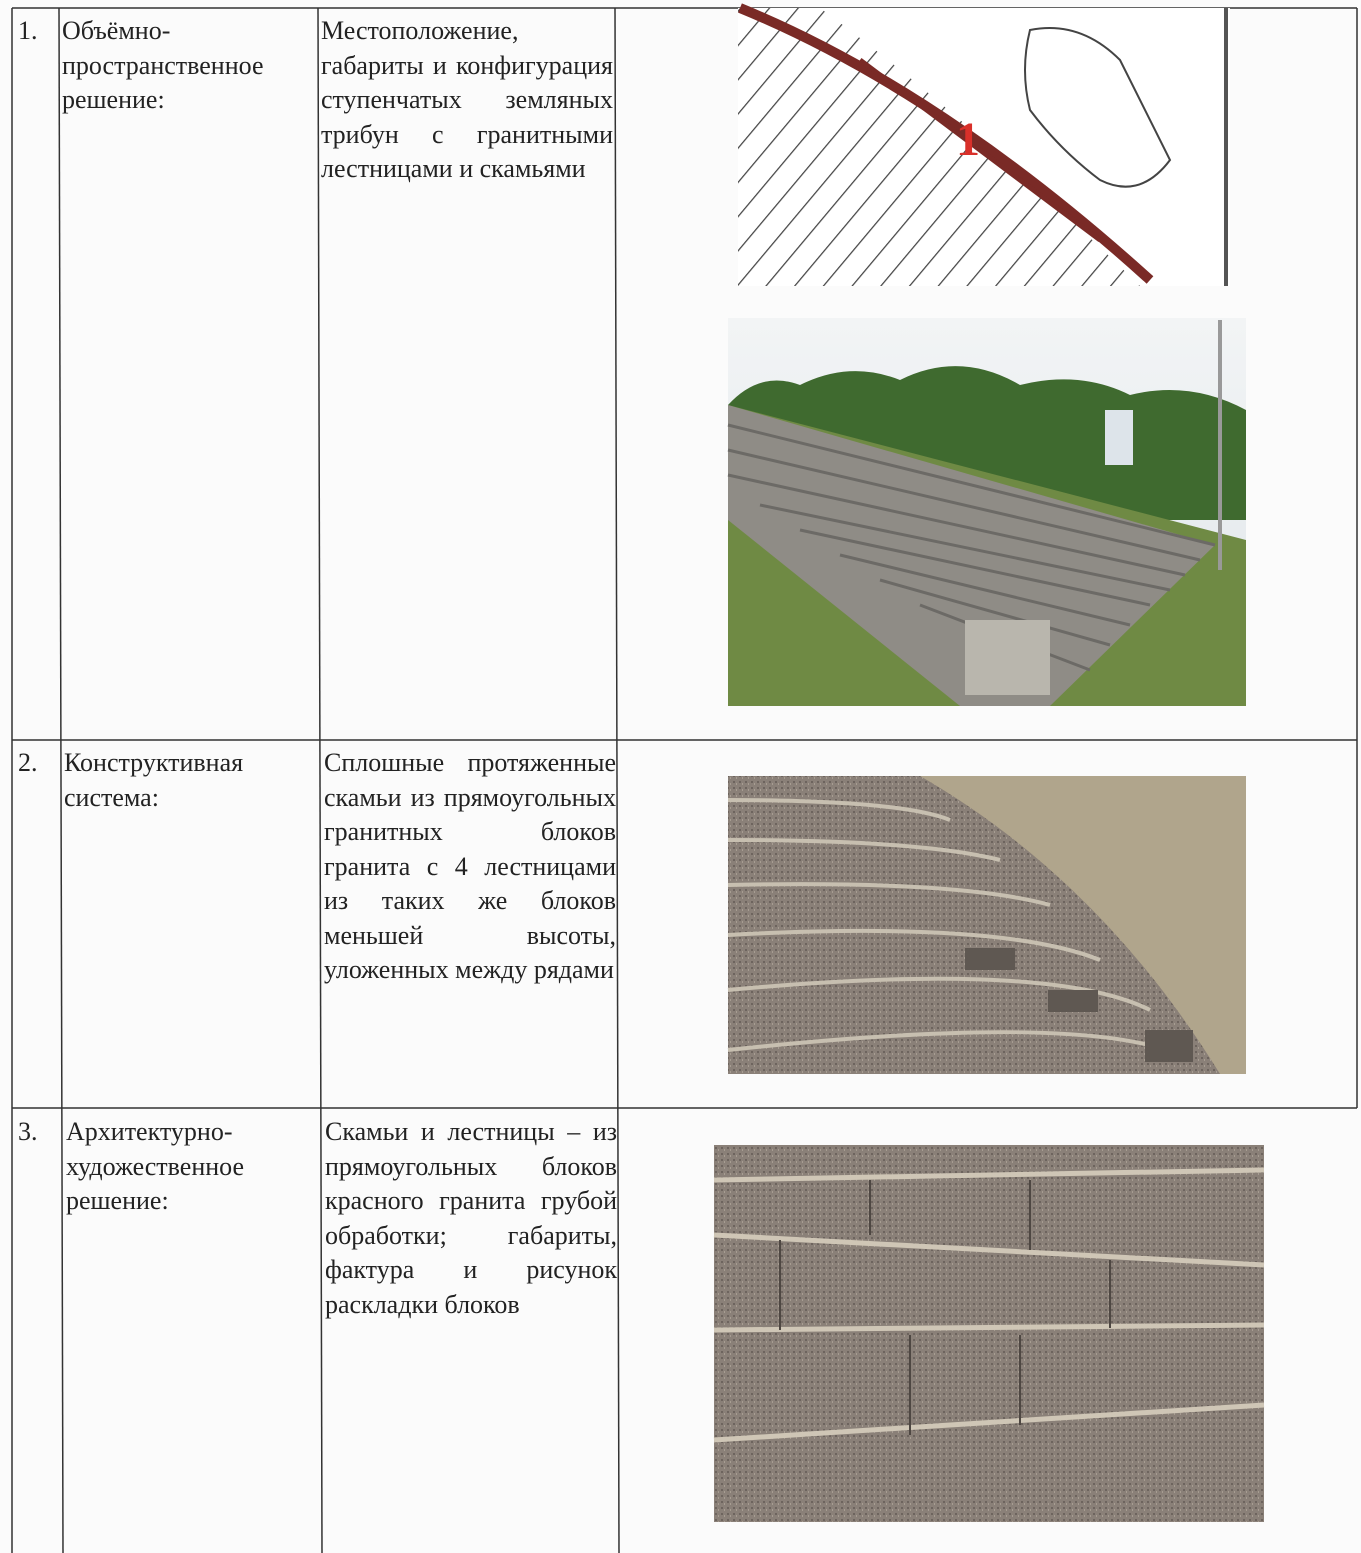 Image resolution: width=1361 pixels, height=1553 pixels. What do you see at coordinates (984, 144) in the screenshot?
I see `map-image: 1` at bounding box center [984, 144].